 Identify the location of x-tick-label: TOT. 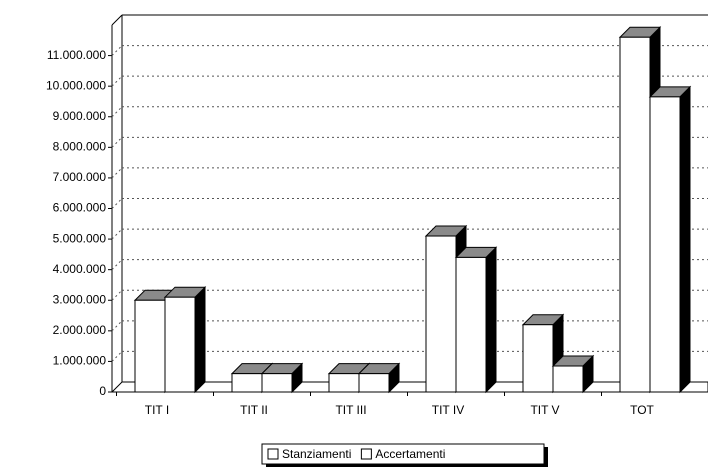
(642, 410).